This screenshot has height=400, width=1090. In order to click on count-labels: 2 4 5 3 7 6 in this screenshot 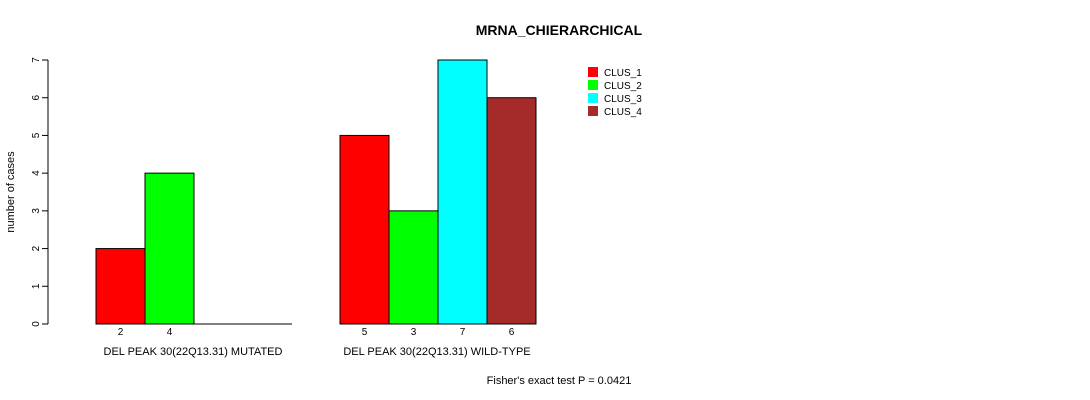, I will do `click(316, 332)`.